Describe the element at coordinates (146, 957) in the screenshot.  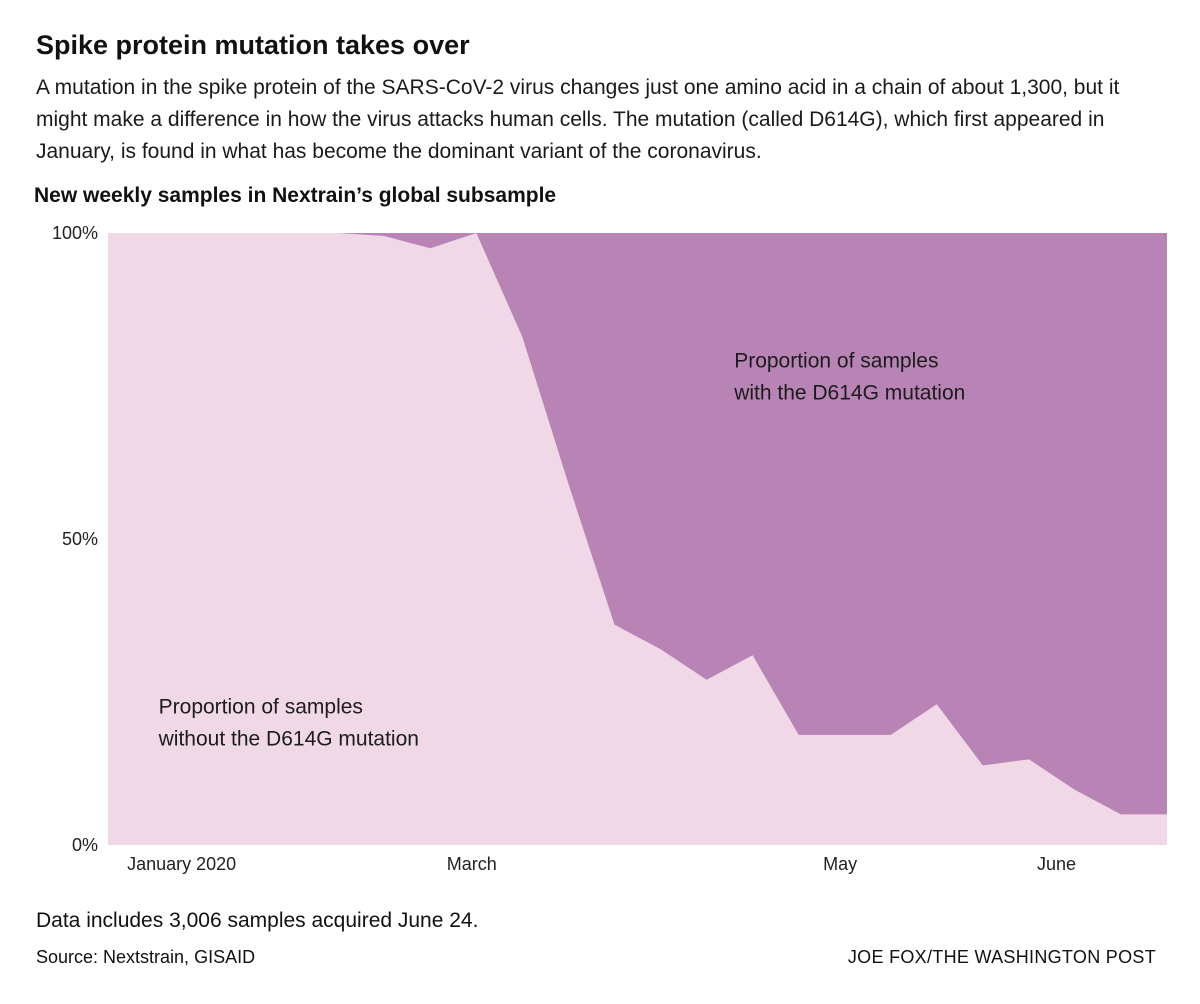
I see `source-credit: Source: Nextstrain, GISAID` at that location.